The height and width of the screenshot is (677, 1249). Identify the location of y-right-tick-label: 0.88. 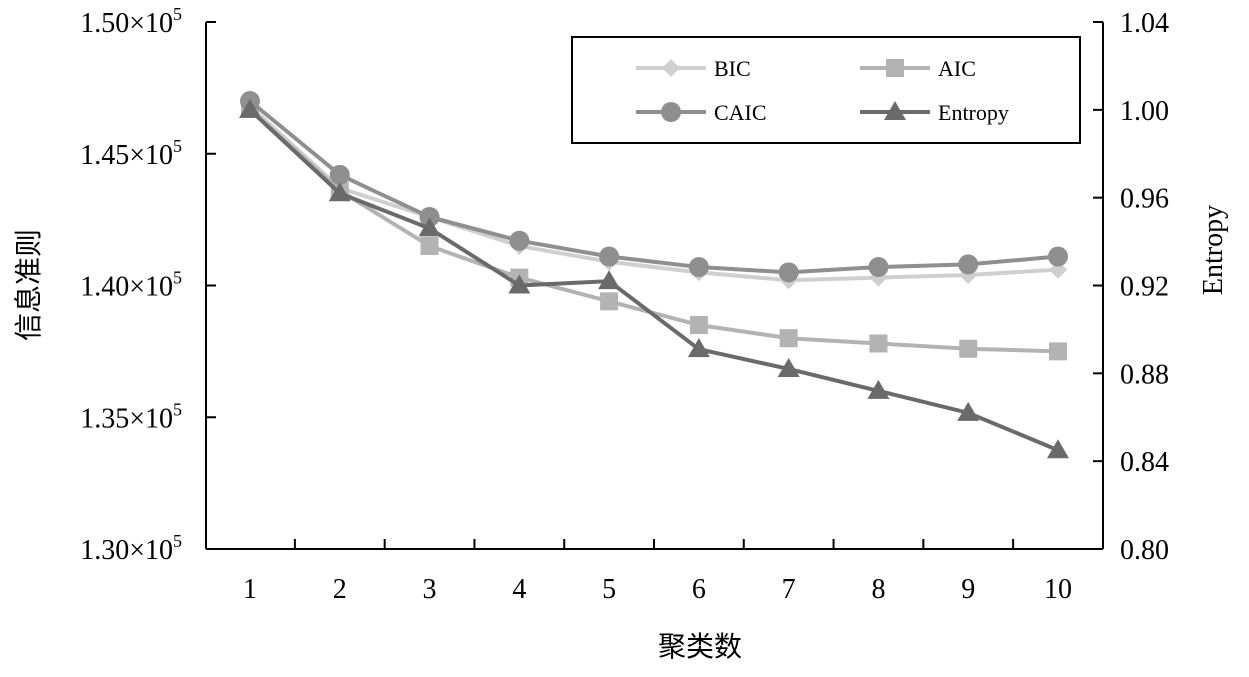
(1144, 374).